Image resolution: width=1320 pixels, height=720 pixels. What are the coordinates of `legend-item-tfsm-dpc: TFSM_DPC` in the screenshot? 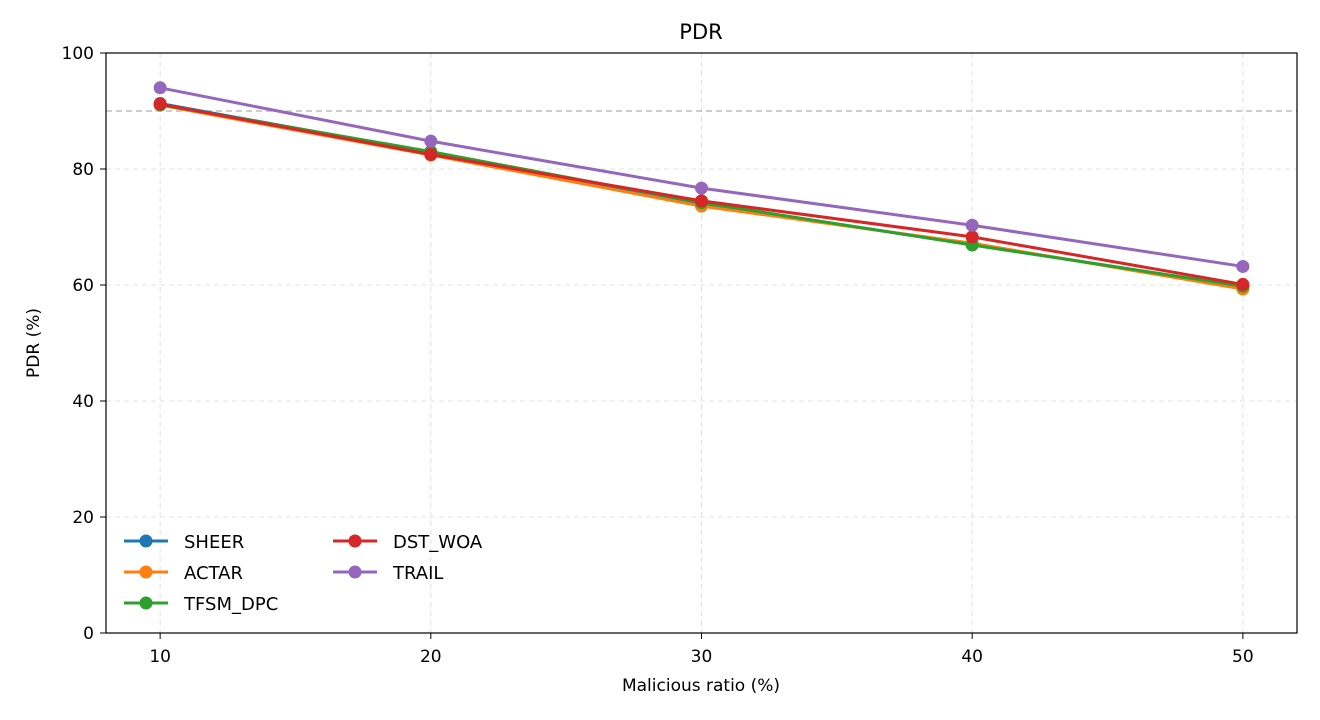 It's located at (201, 604).